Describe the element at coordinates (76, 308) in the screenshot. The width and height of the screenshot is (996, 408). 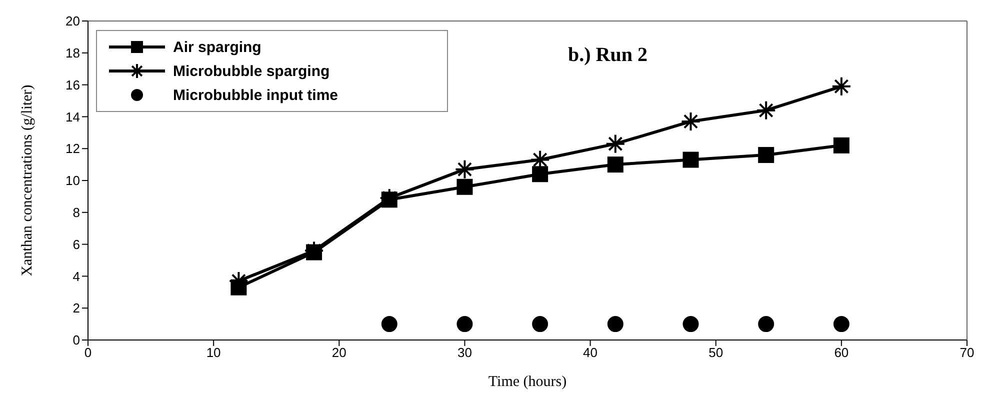
I see `y-tick-label: 2` at that location.